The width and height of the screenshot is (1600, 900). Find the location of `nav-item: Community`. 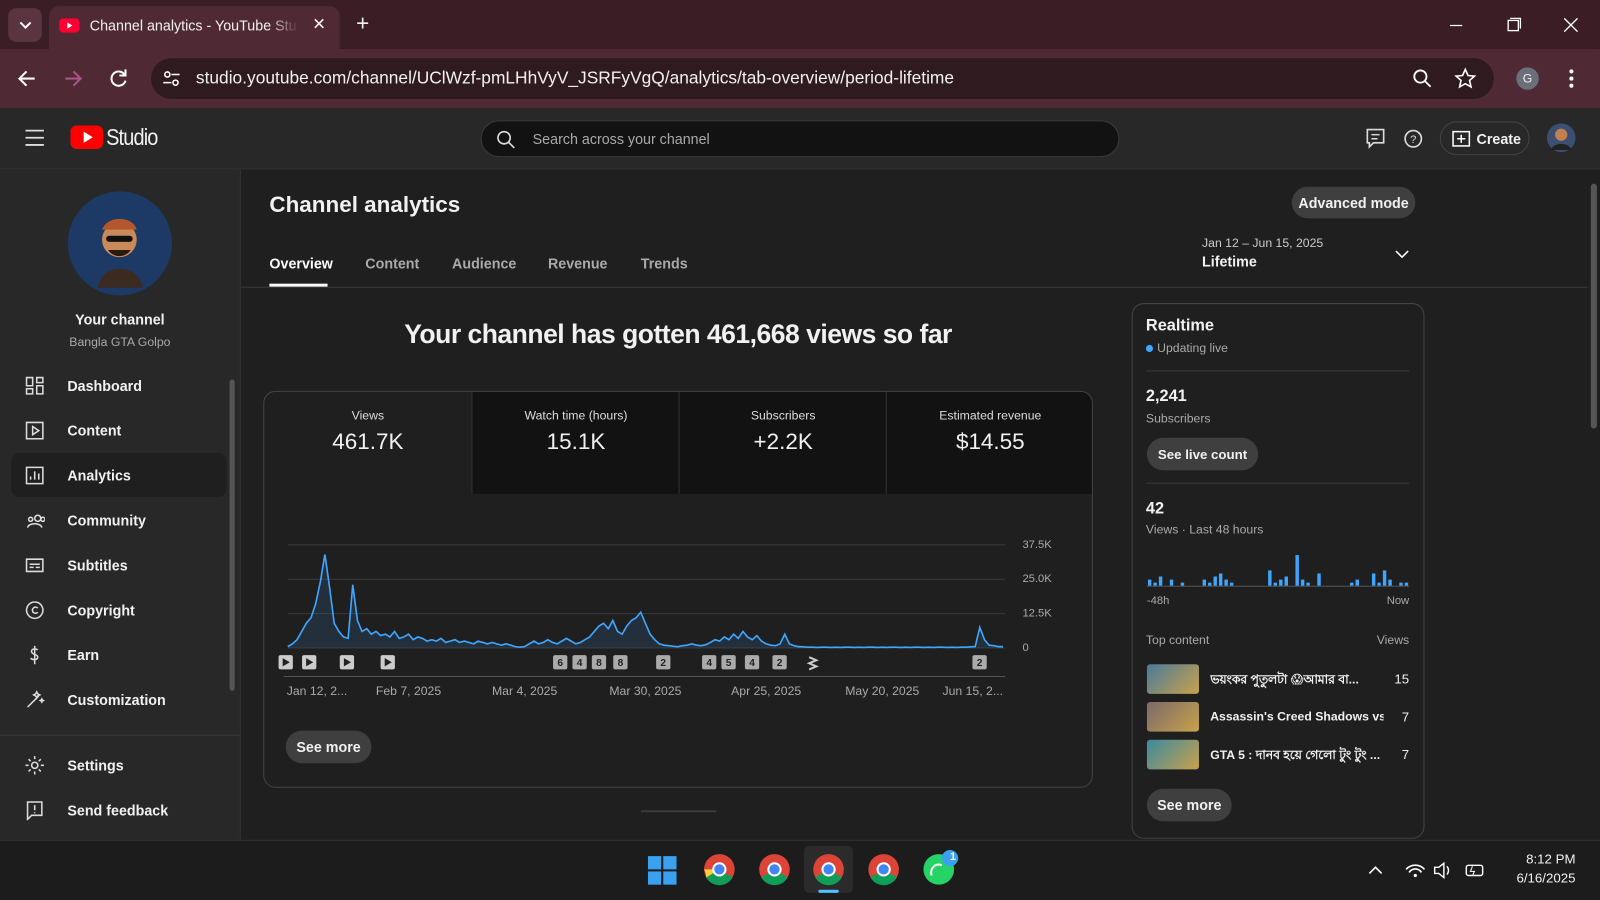

nav-item: Community is located at coordinates (118, 520).